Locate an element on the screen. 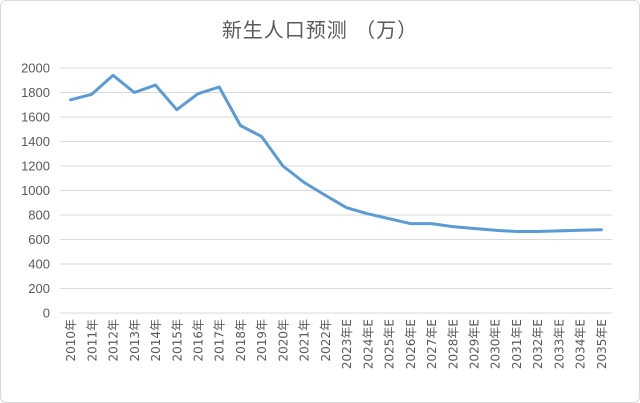 The height and width of the screenshot is (403, 640). y-tick-label: 600 is located at coordinates (39, 239).